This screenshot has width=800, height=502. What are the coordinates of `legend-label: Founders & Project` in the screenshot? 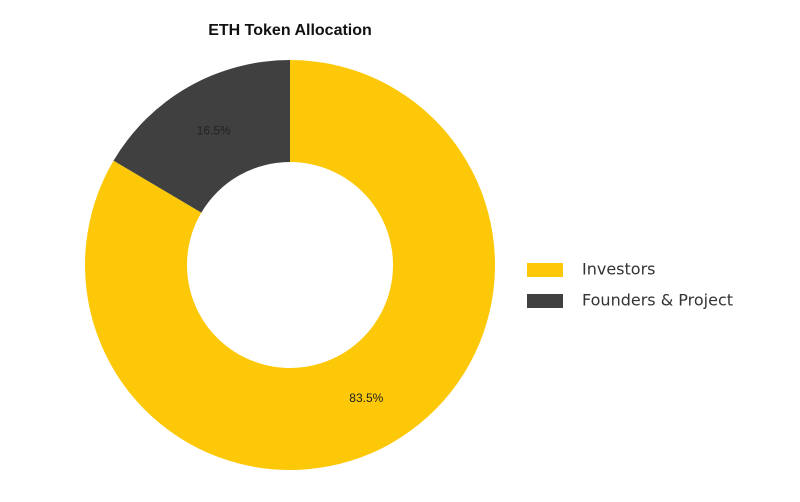 It's located at (657, 300).